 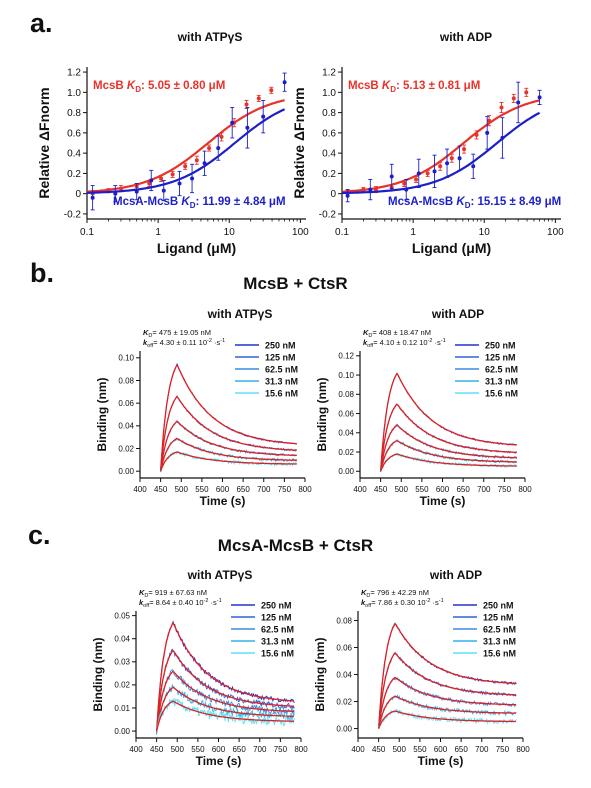 I want to click on chart-title-b2: with ADP, so click(x=458, y=314).